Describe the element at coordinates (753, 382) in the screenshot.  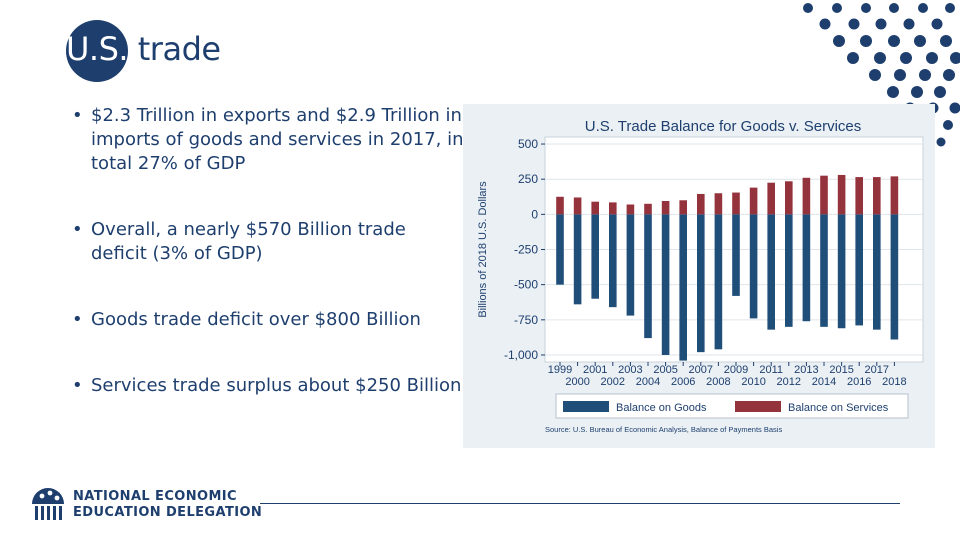
I see `x-tick-label: 2010` at that location.